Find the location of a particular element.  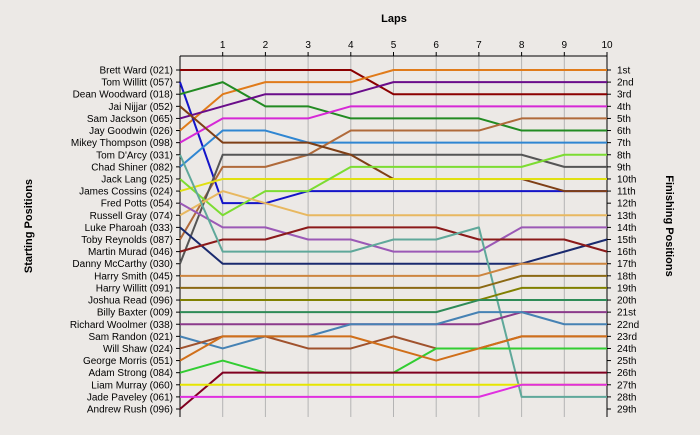

starting-position-label: Will Shaw (024) is located at coordinates (138, 349).